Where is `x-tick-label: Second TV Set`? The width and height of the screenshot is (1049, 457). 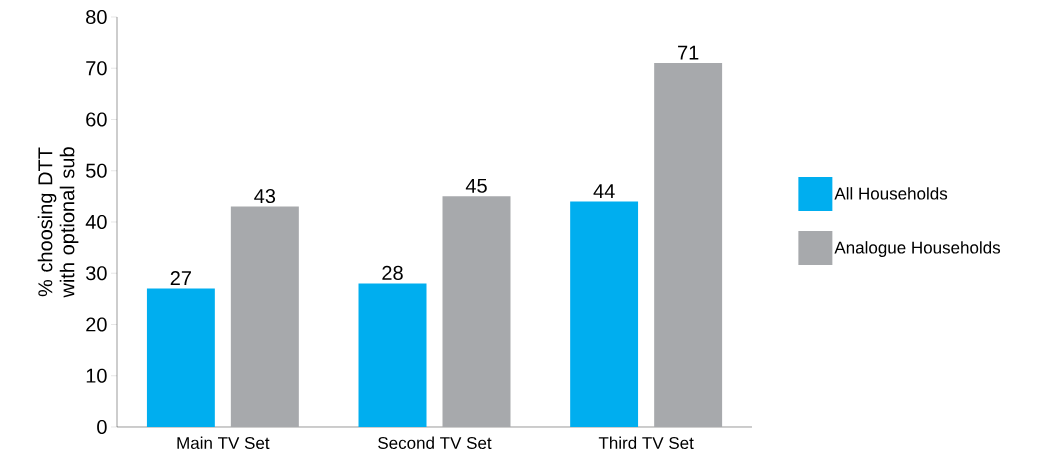 x-tick-label: Second TV Set is located at coordinates (435, 443).